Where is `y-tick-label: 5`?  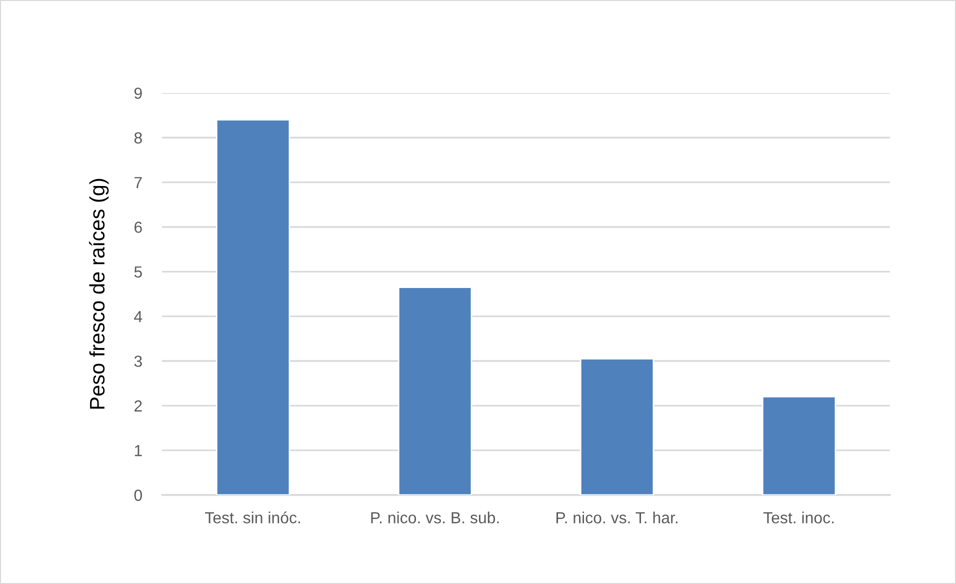
y-tick-label: 5 is located at coordinates (138, 272).